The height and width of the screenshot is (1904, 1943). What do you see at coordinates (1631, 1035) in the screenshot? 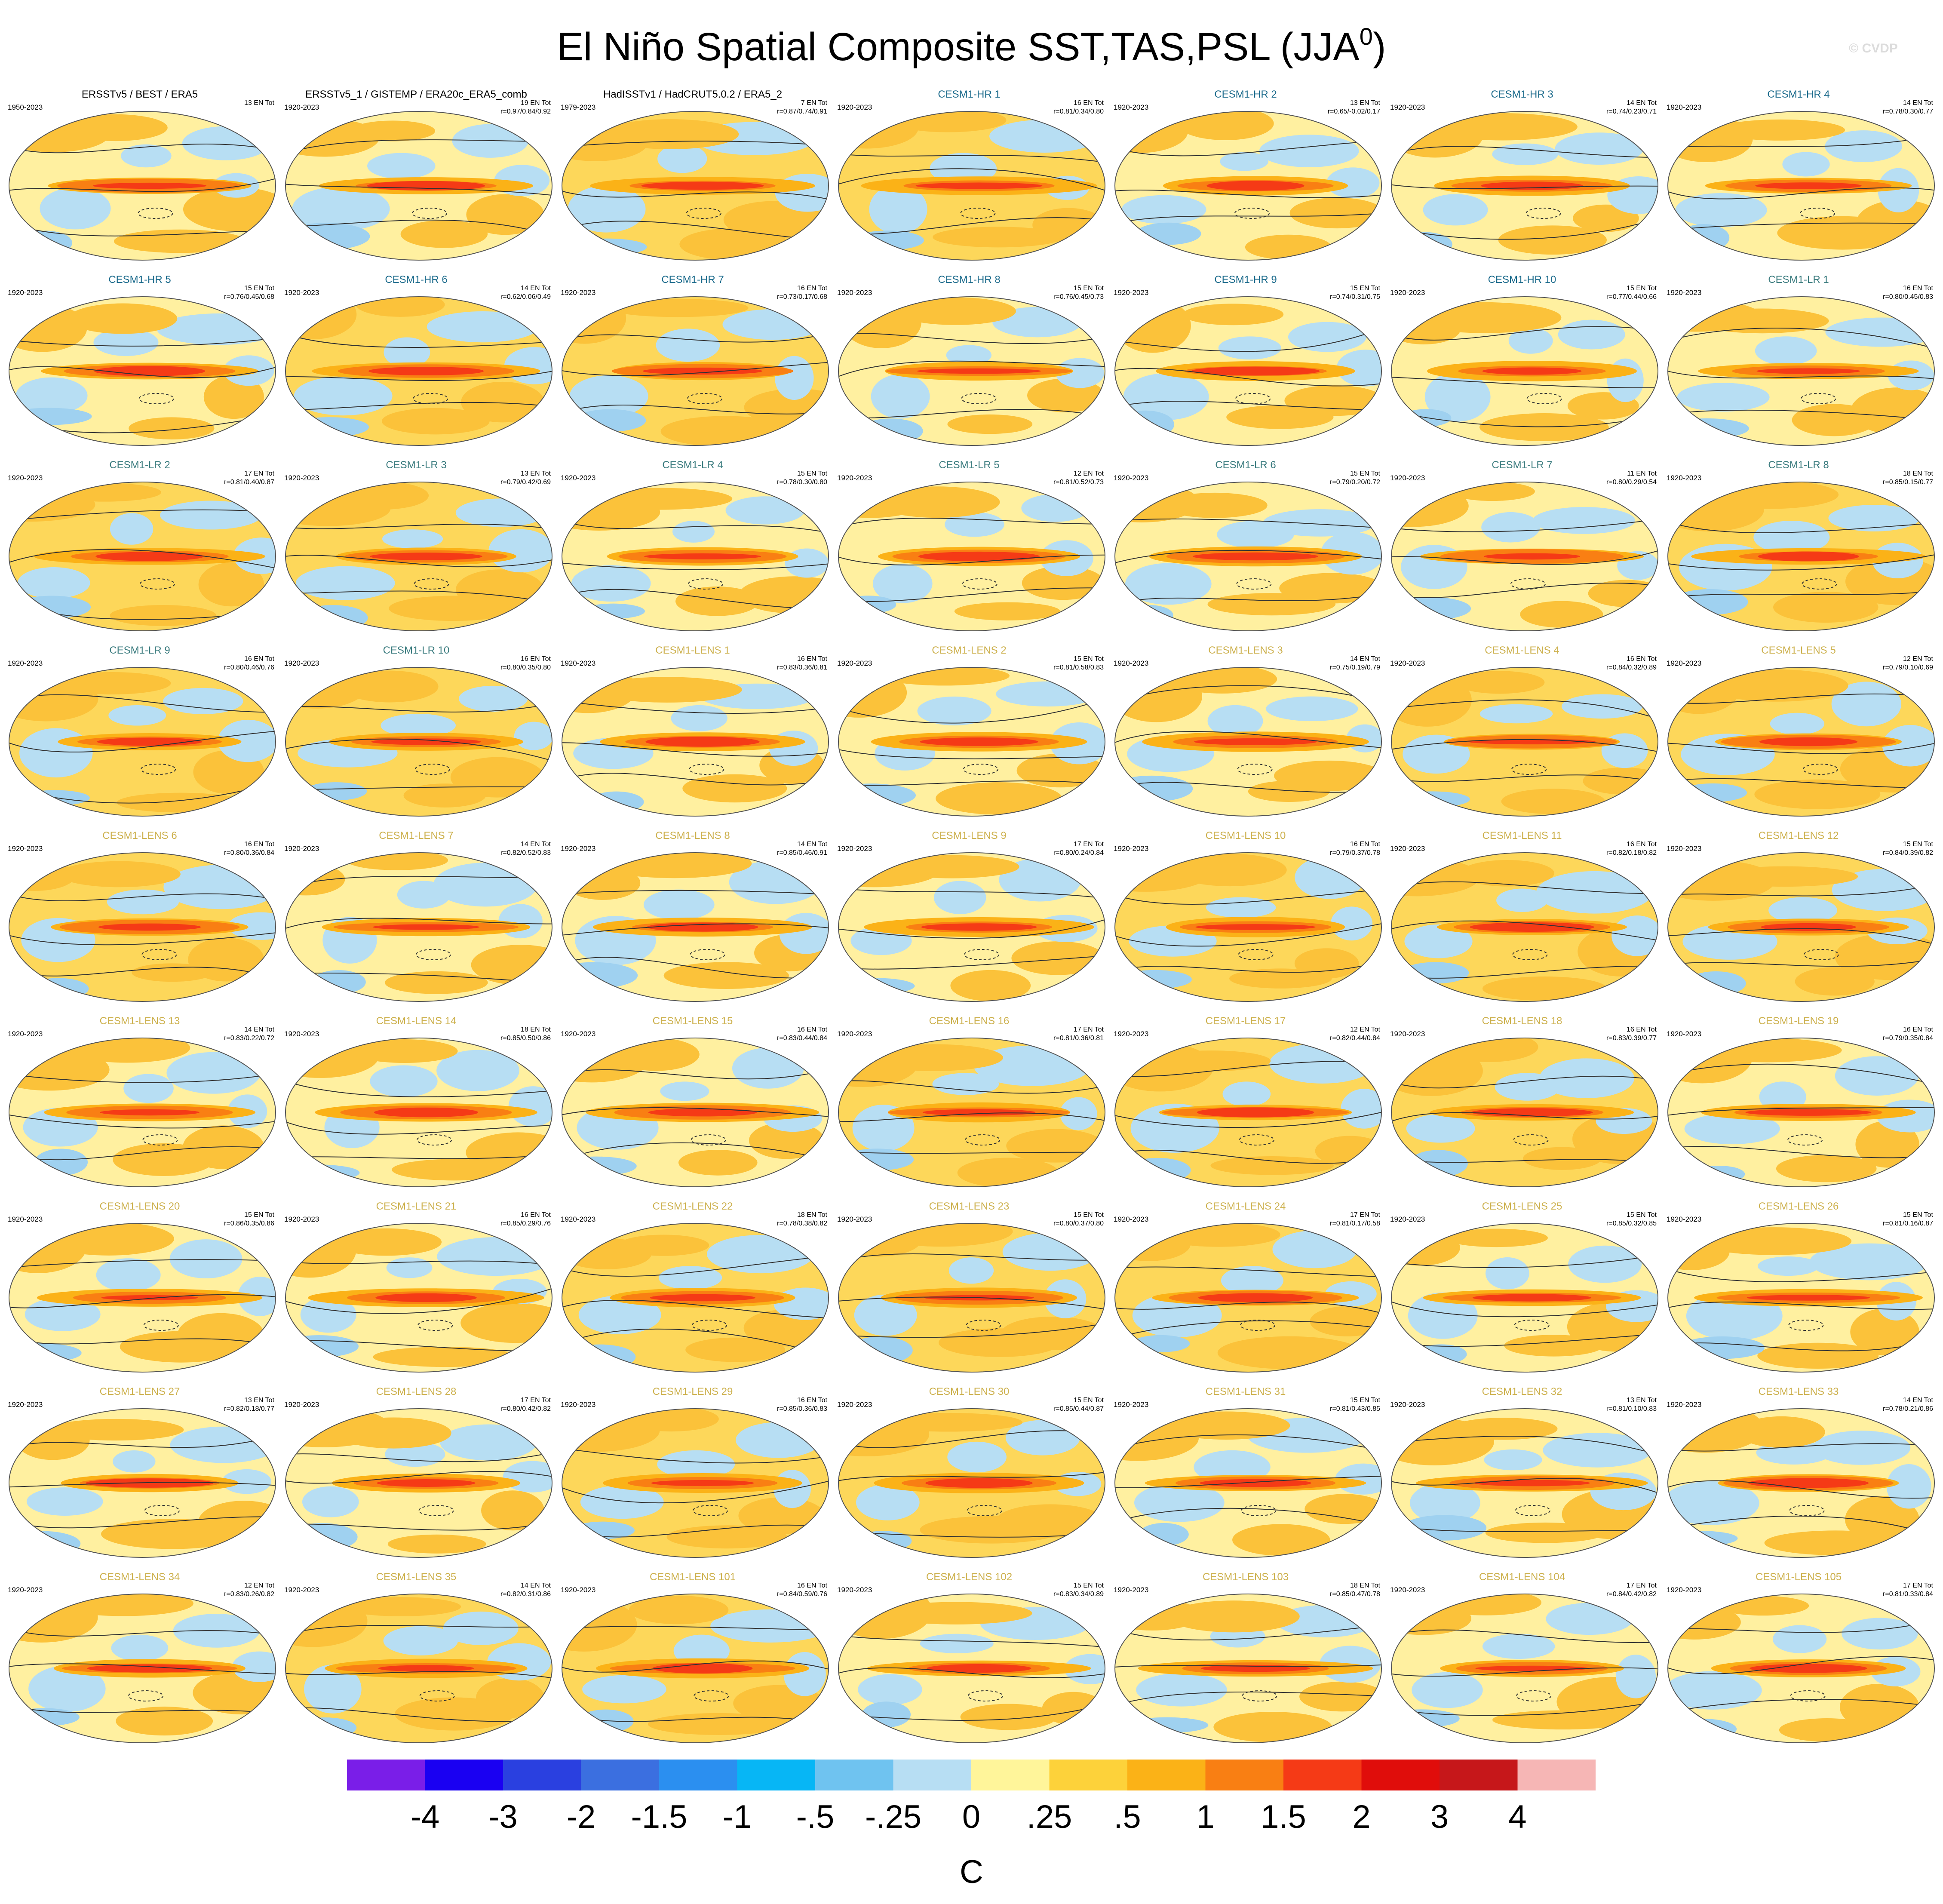
I see `panel-stats: 16 EN Tot r=0.83/0.39/0.77` at bounding box center [1631, 1035].